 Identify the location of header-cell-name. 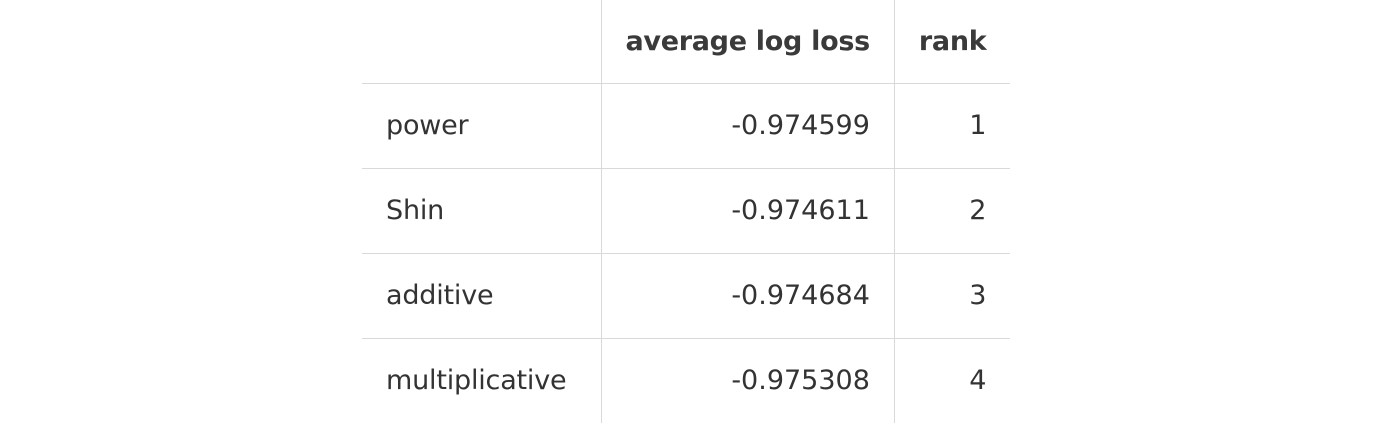
(482, 42).